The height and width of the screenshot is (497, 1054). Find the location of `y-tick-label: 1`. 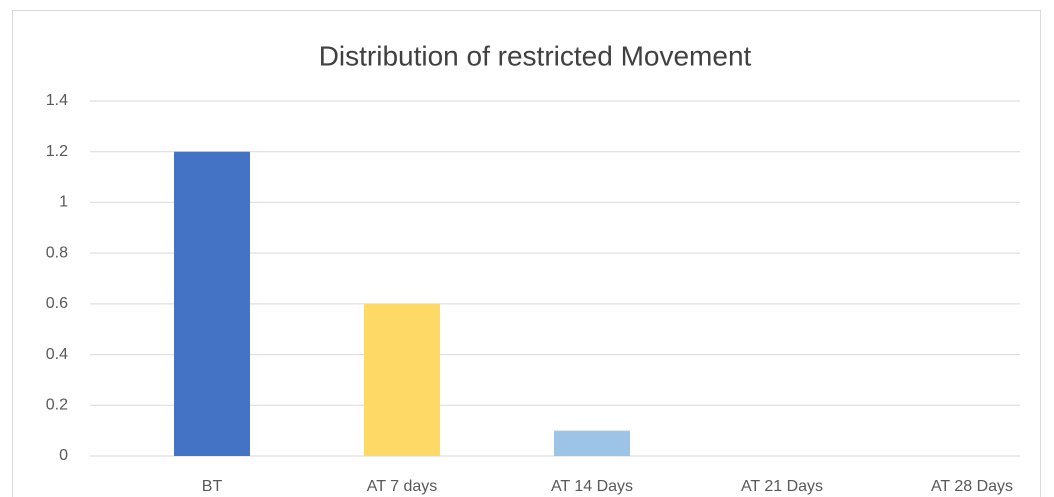

y-tick-label: 1 is located at coordinates (63, 202).